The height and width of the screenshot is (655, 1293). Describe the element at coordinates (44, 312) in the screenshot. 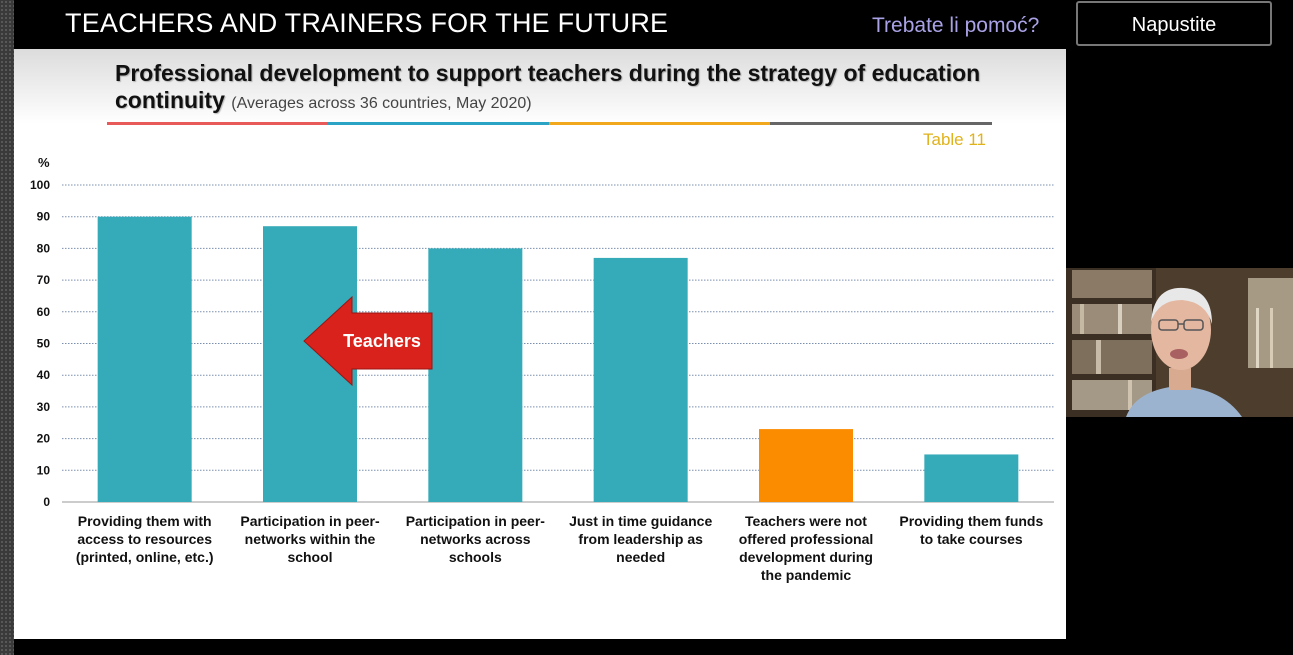

I see `y-tick-label: 60` at that location.